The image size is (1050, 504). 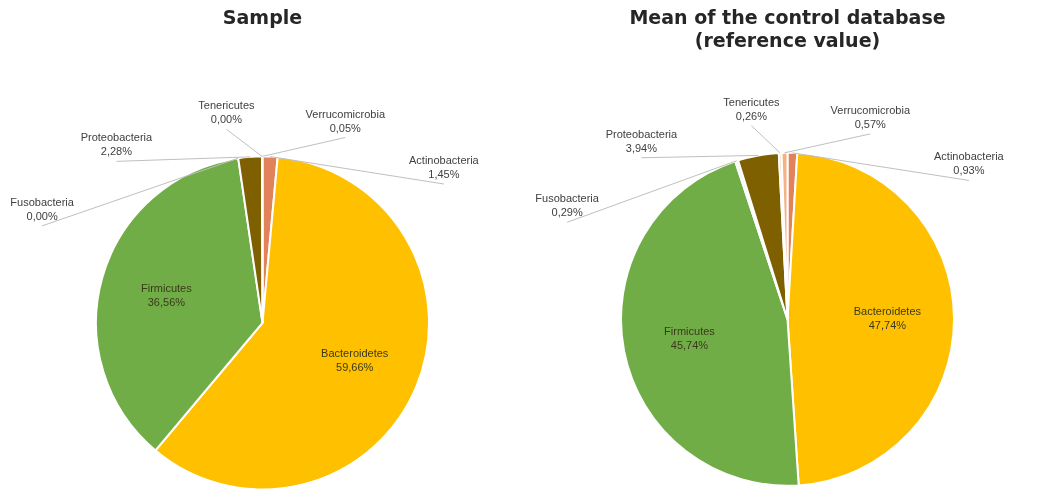 What do you see at coordinates (870, 123) in the screenshot?
I see `data-label: 0,57%` at bounding box center [870, 123].